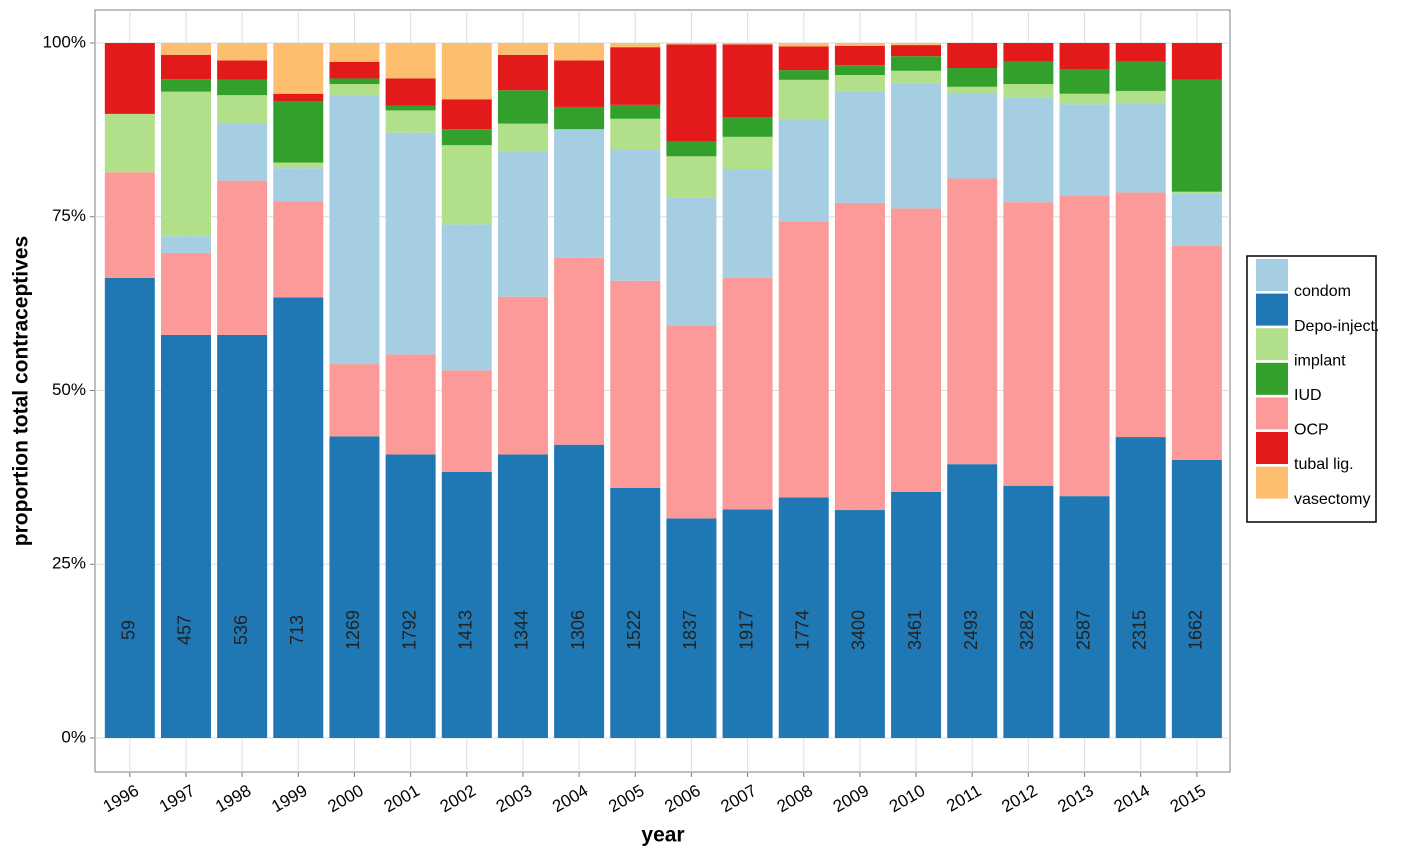 The image size is (1411, 852). What do you see at coordinates (795, 798) in the screenshot?
I see `x-tick-label: 2008` at bounding box center [795, 798].